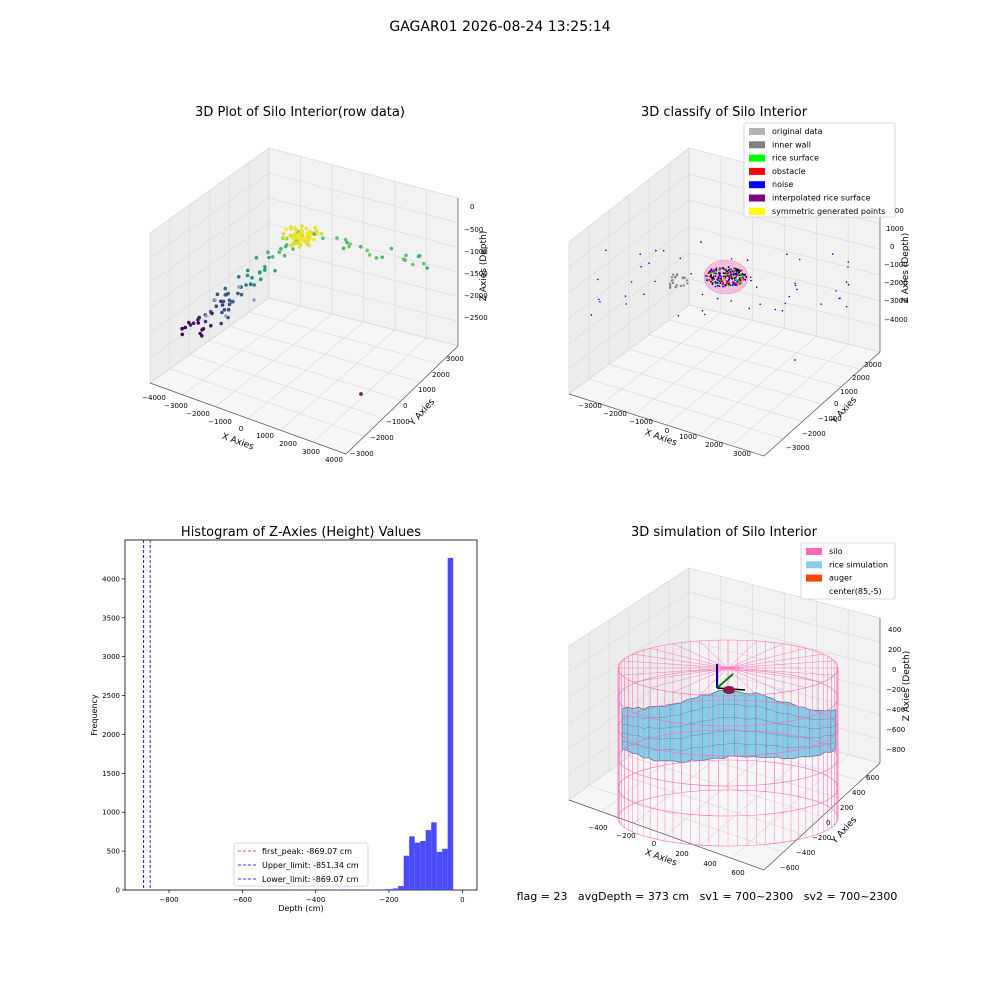 The image size is (1000, 1000). What do you see at coordinates (894, 650) in the screenshot?
I see `panel4-ztick: 200` at bounding box center [894, 650].